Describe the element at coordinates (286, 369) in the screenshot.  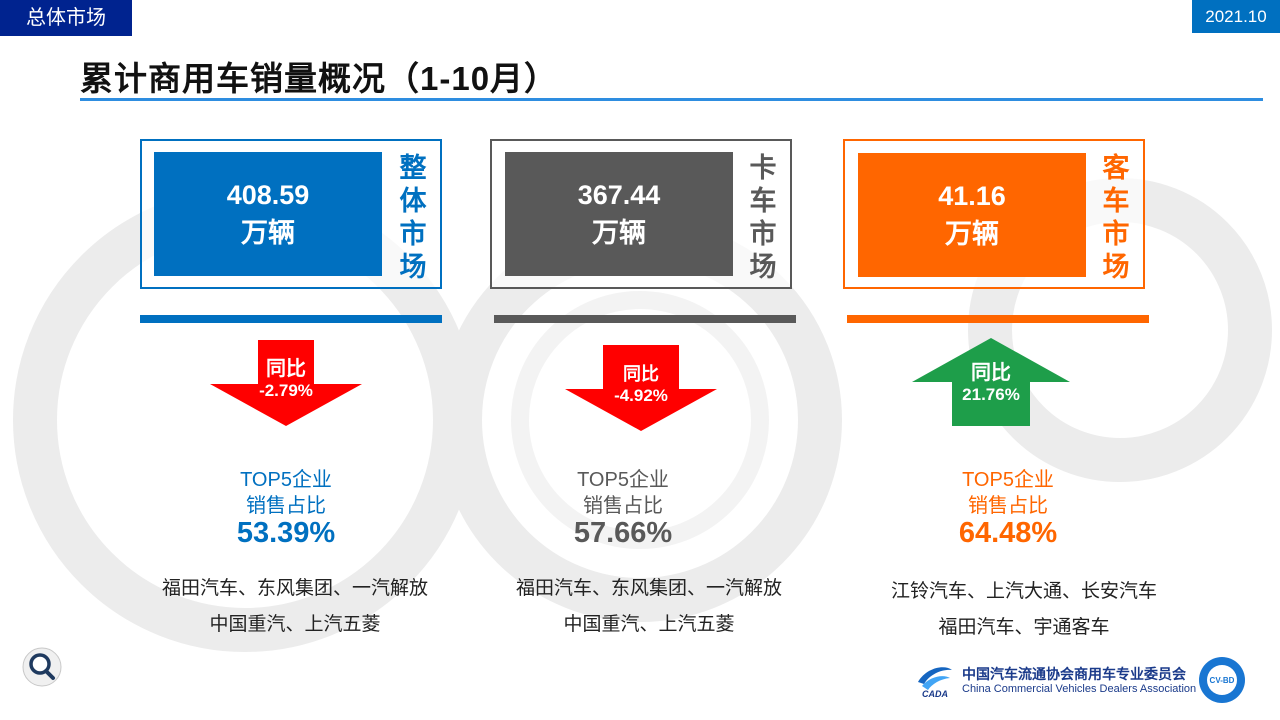
I see `overall-yoy-label: 同比` at that location.